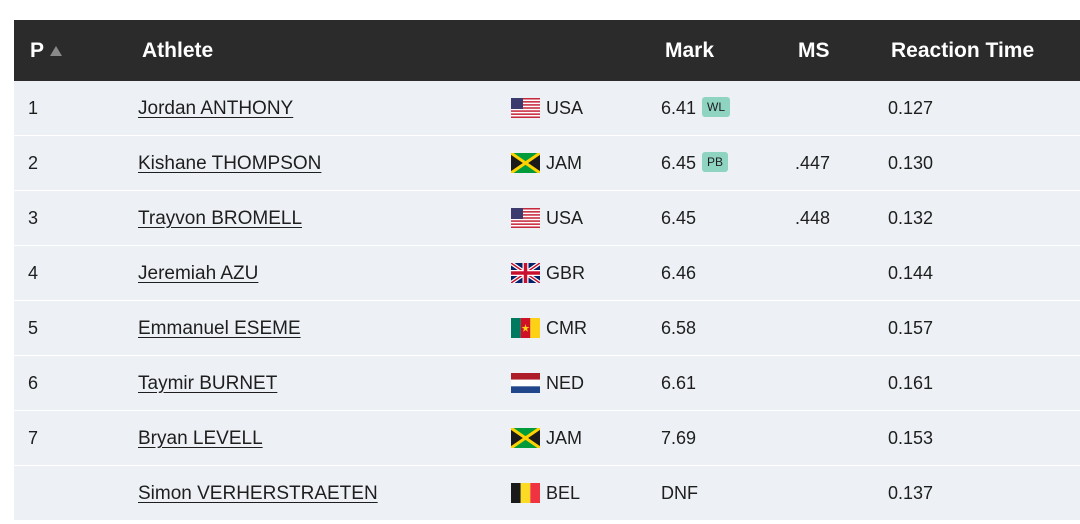 The width and height of the screenshot is (1080, 524). I want to click on mark-value: 6.46, so click(679, 273).